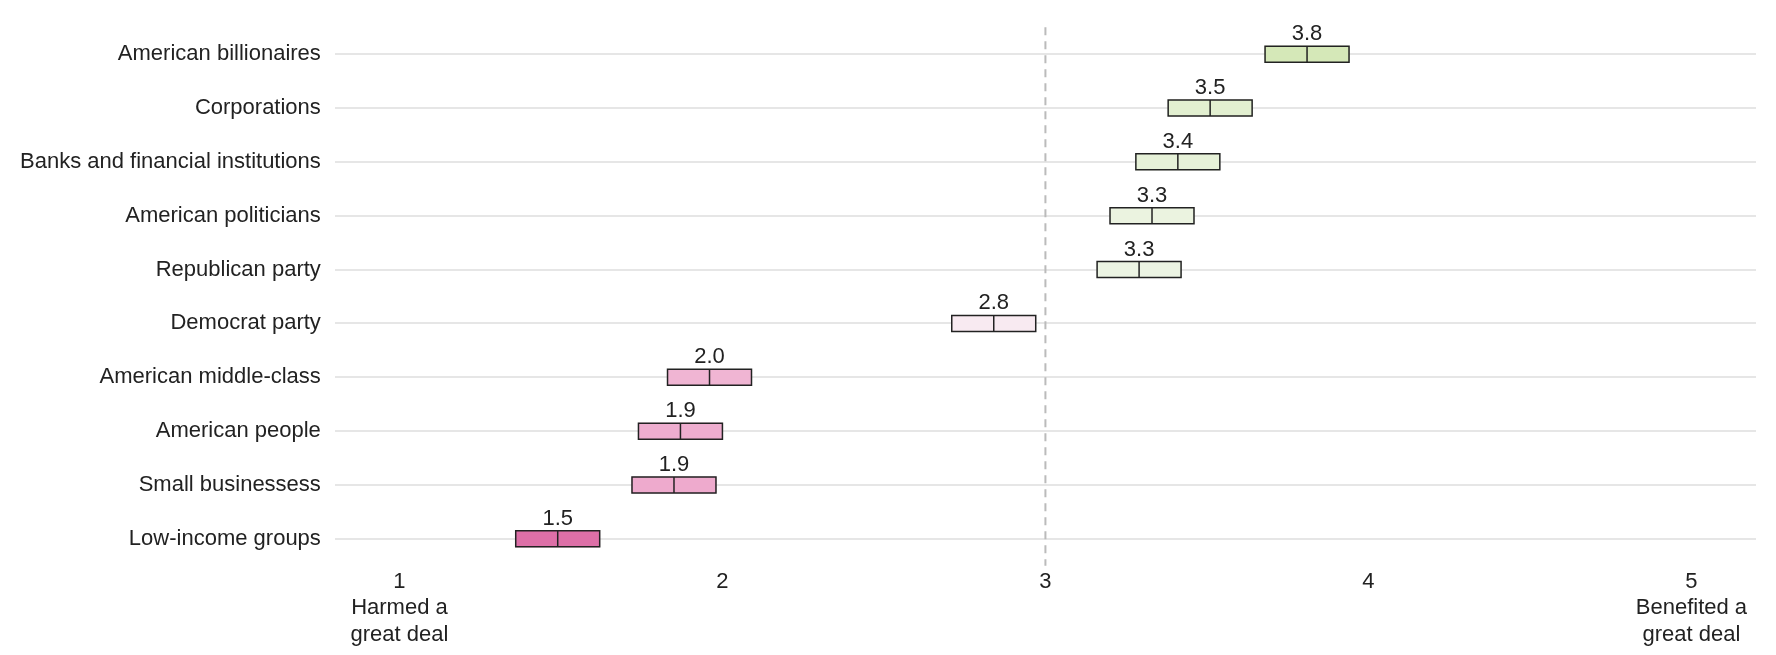  I want to click on y-tick-label: Banks and financial institutions, so click(170, 160).